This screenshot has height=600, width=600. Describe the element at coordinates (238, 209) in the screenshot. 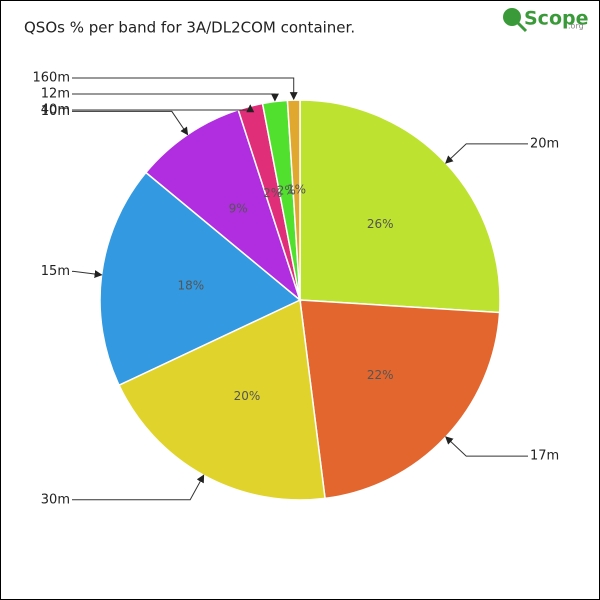

I see `slice-value-label: 9%` at that location.